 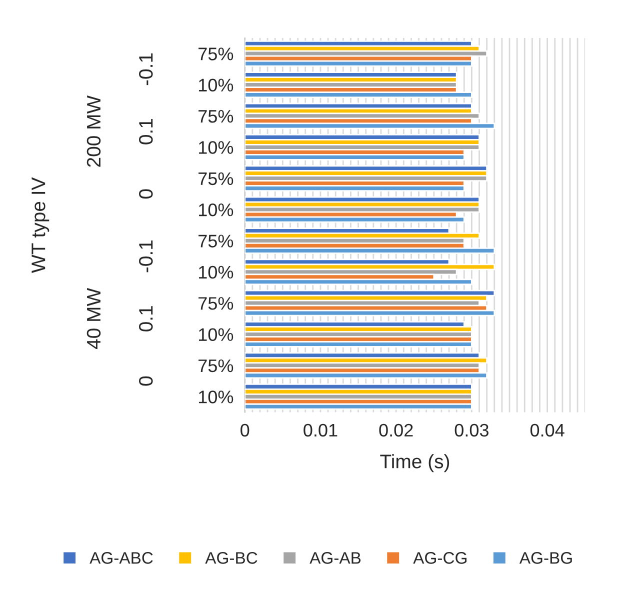 I want to click on text: 40 MW, so click(x=93, y=319).